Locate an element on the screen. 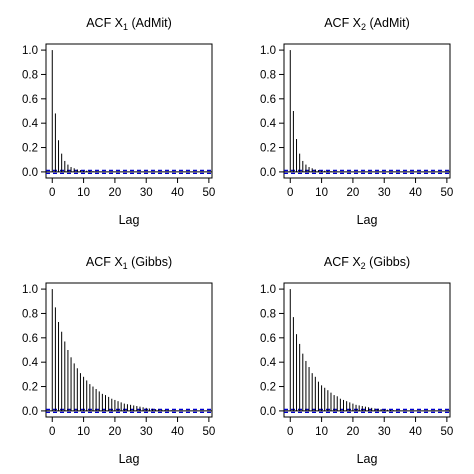 The width and height of the screenshot is (474, 474). chart-title: ACF X1 (AdMit) is located at coordinates (129, 24).